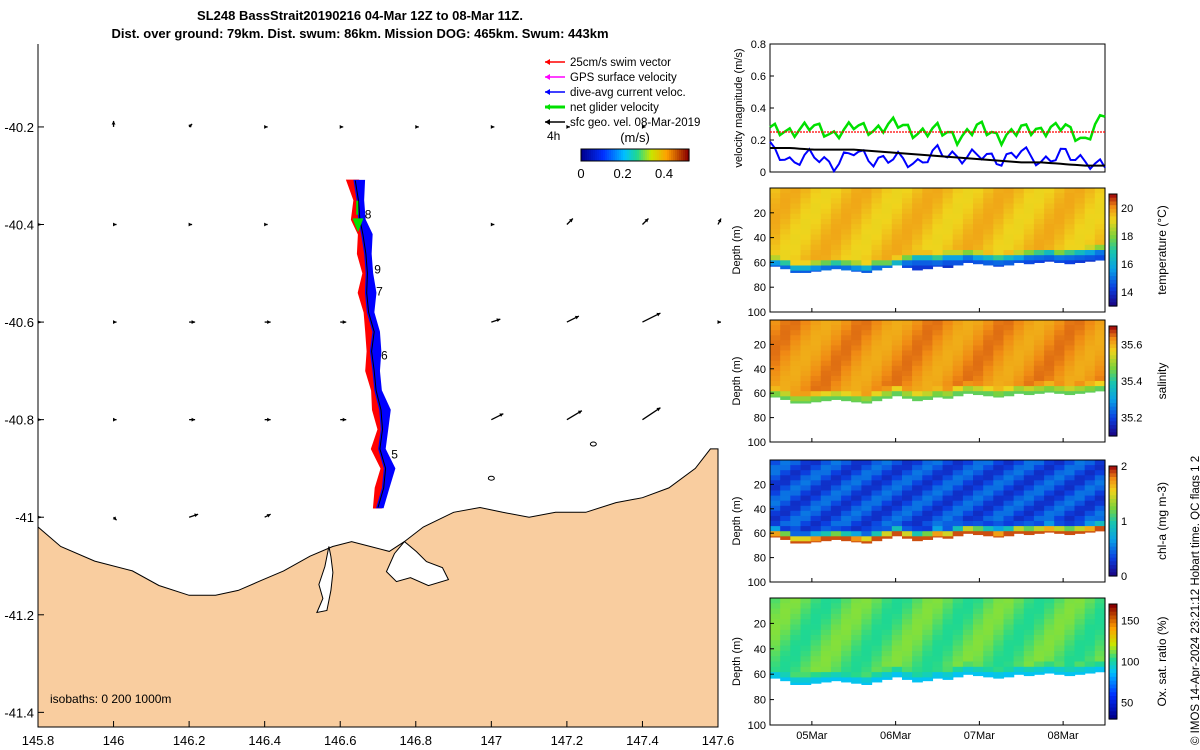 The width and height of the screenshot is (1200, 750). What do you see at coordinates (812, 736) in the screenshot?
I see `section-x-tick-label: 05Mar` at bounding box center [812, 736].